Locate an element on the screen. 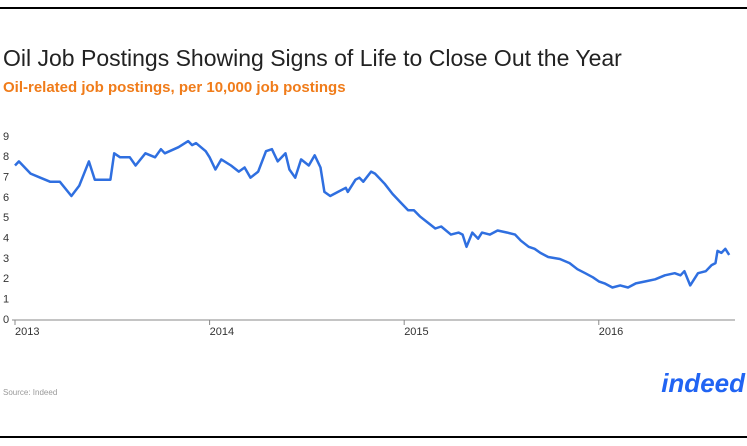 The width and height of the screenshot is (747, 446). x-tick-label: 2016 is located at coordinates (611, 332).